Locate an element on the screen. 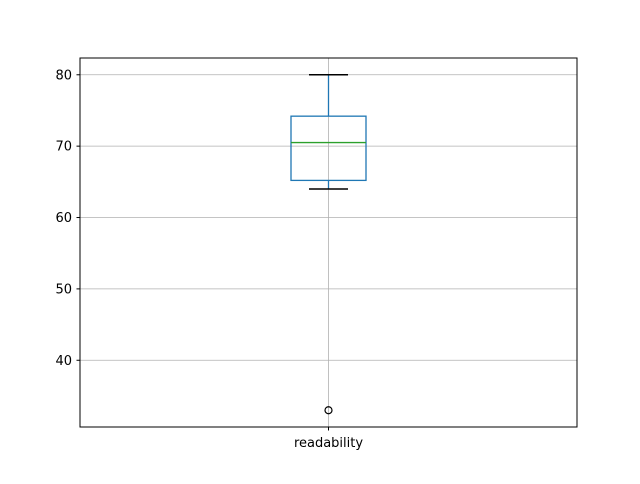  y-tick-label: 60 is located at coordinates (63, 218).